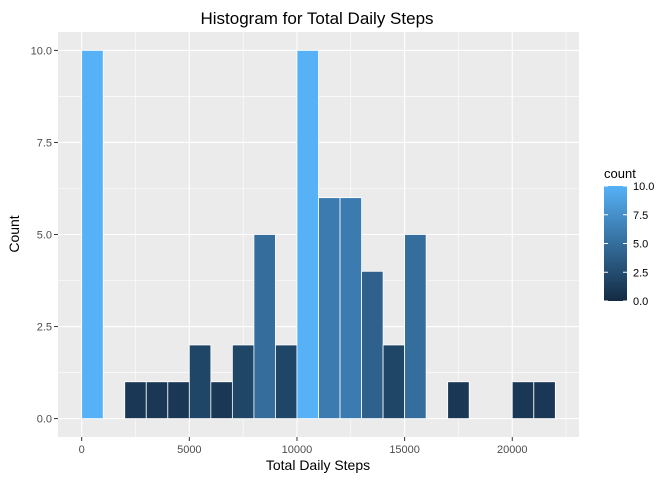  I want to click on color-legend: count 0.0 2.5 5.0 7.5 10.0, so click(629, 237).